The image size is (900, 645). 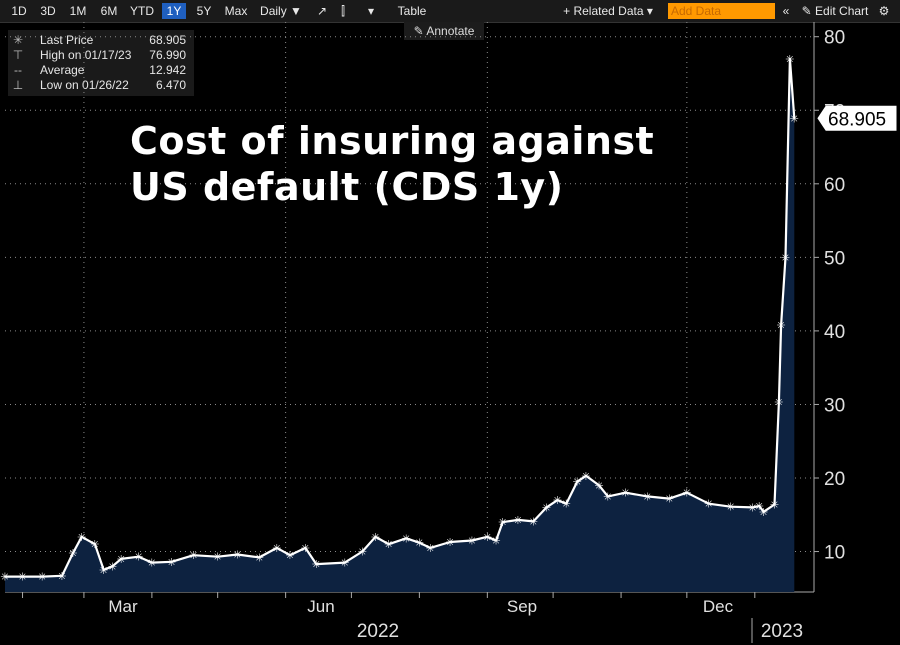 What do you see at coordinates (347, 187) in the screenshot?
I see `chart-title-line-2: US default (CDS 1y)` at bounding box center [347, 187].